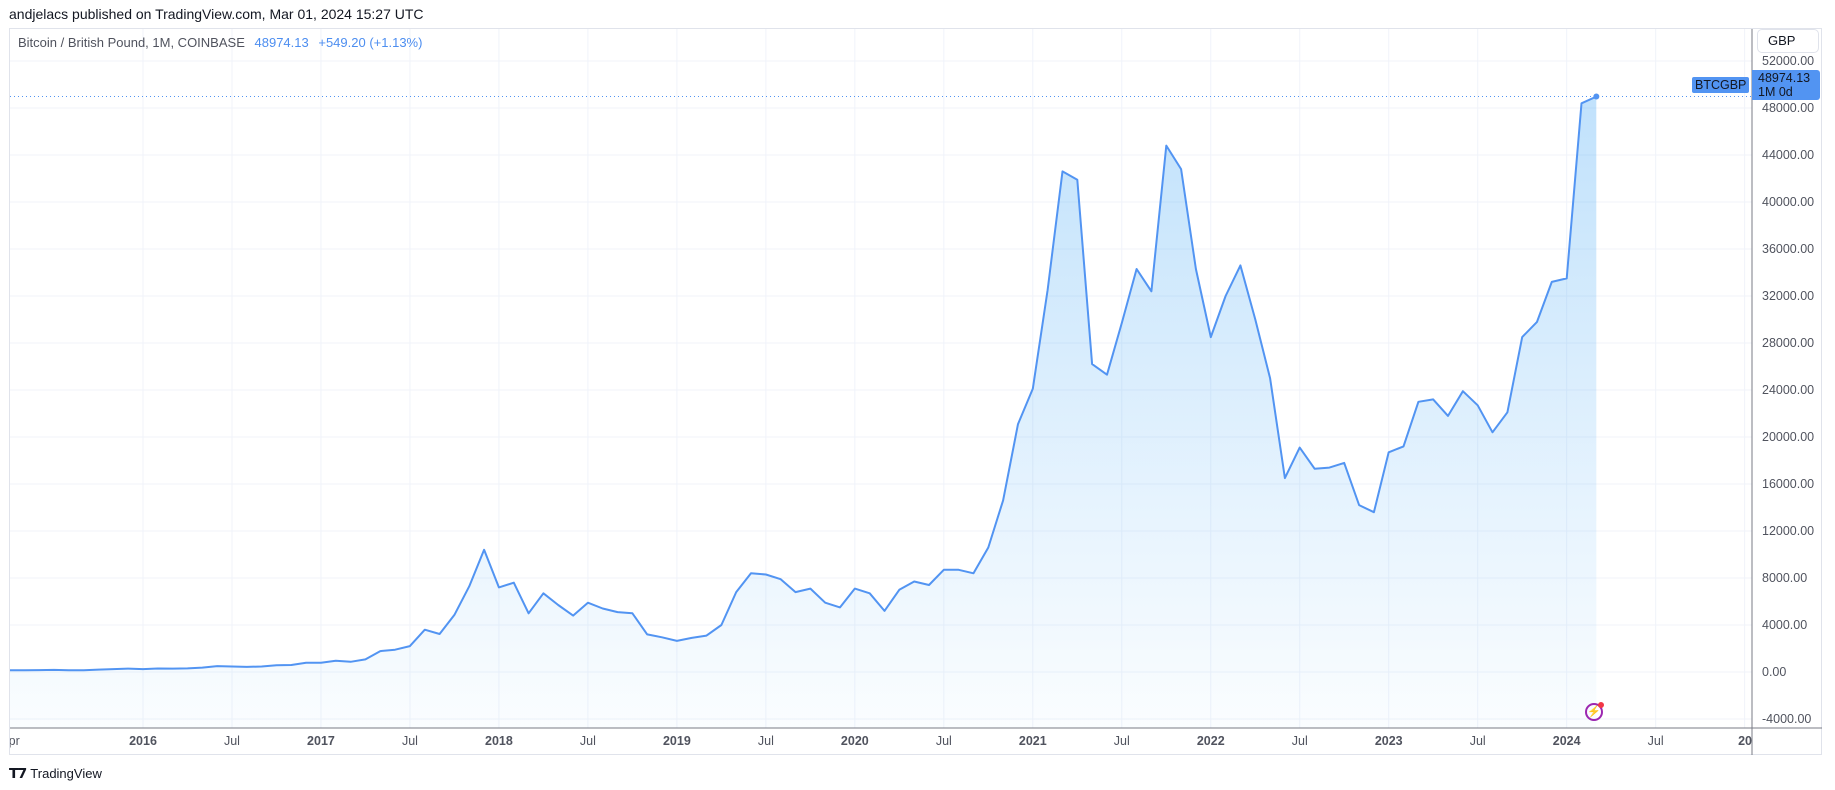 The image size is (1835, 790). What do you see at coordinates (1752, 741) in the screenshot?
I see `x-tick-label: 2025` at bounding box center [1752, 741].